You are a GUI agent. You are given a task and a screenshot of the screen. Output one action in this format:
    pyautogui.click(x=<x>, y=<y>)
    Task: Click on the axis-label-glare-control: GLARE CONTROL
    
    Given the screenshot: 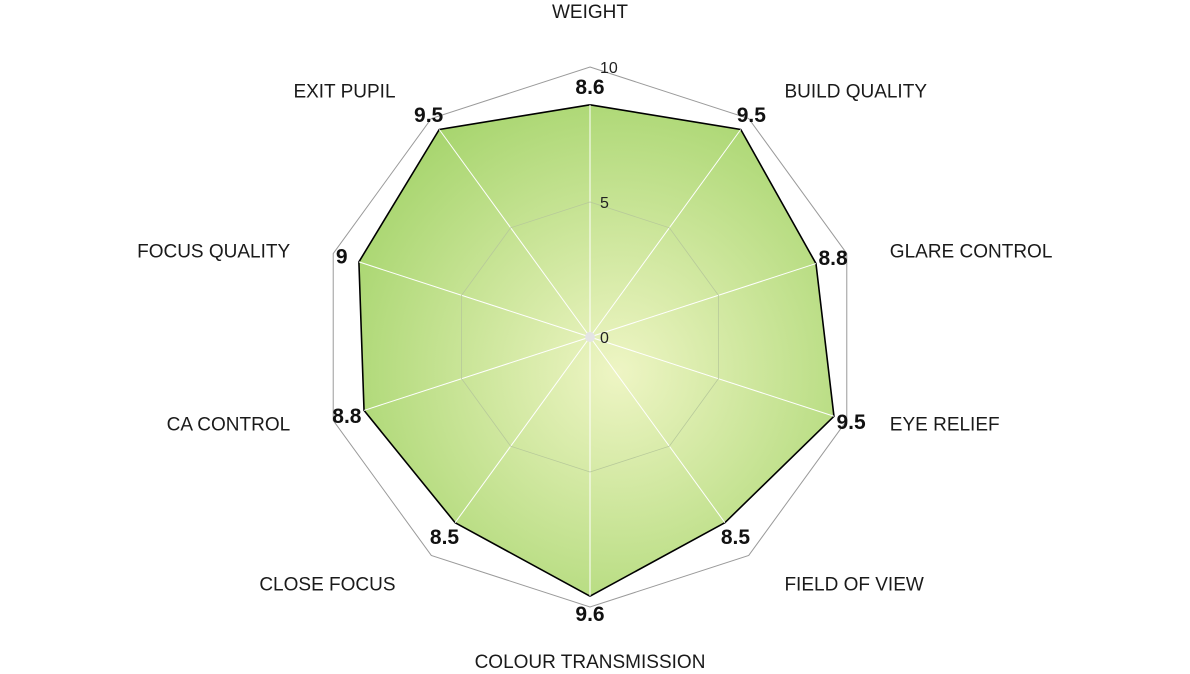 What is the action you would take?
    pyautogui.click(x=971, y=251)
    